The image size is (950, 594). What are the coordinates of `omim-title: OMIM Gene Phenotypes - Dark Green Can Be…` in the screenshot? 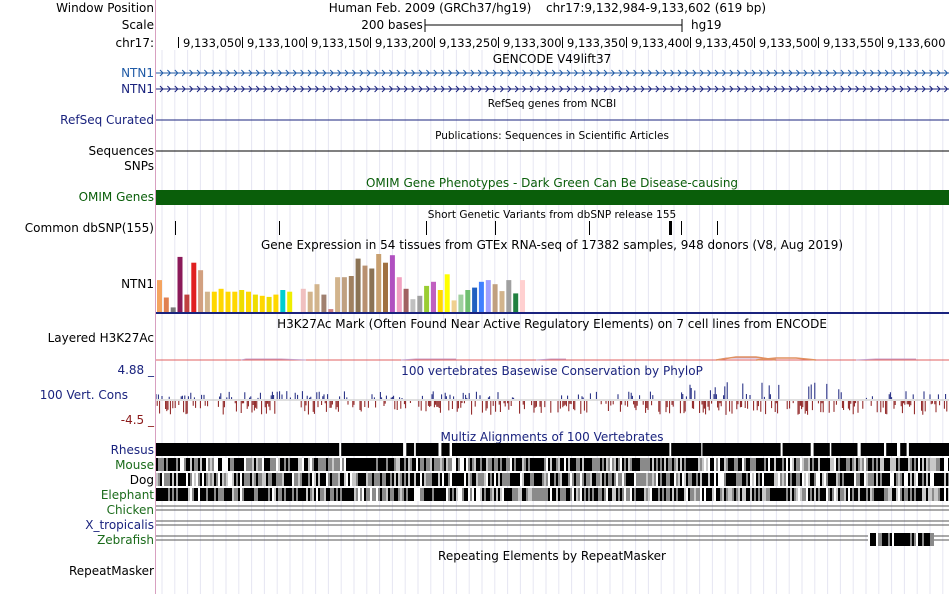 It's located at (552, 183).